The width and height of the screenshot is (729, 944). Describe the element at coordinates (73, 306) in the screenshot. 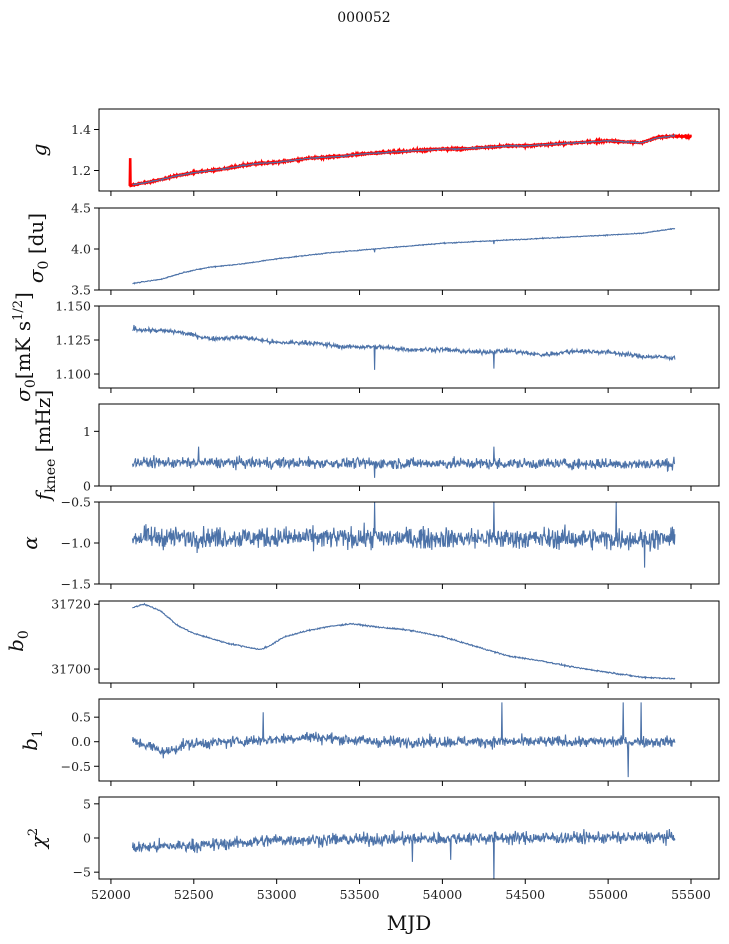

I see `y-tick-label: 1.150` at that location.